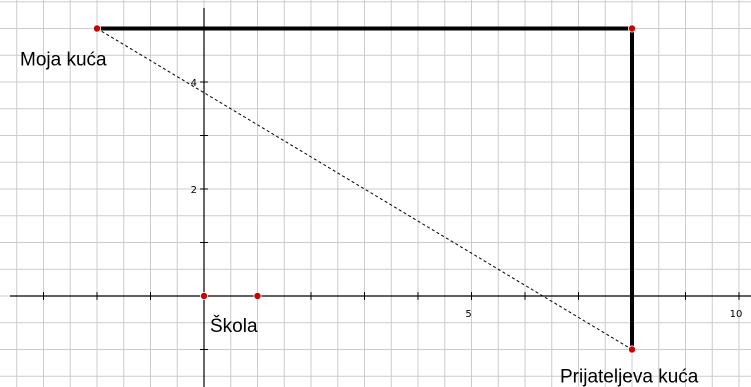 The width and height of the screenshot is (751, 387). Describe the element at coordinates (736, 314) in the screenshot. I see `x-tick-label-10: 10` at that location.